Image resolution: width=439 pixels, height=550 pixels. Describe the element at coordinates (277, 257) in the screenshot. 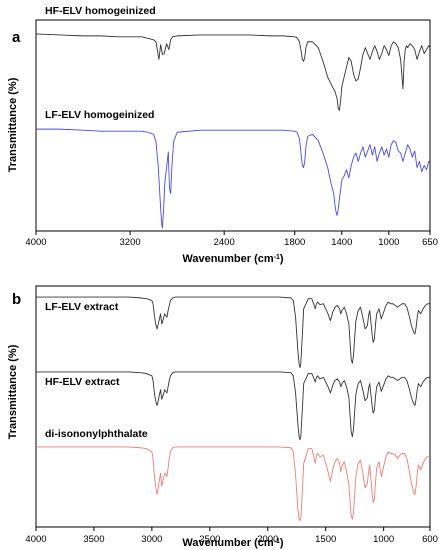

I see `panel-a-x-axis-title-sup: -1` at that location.